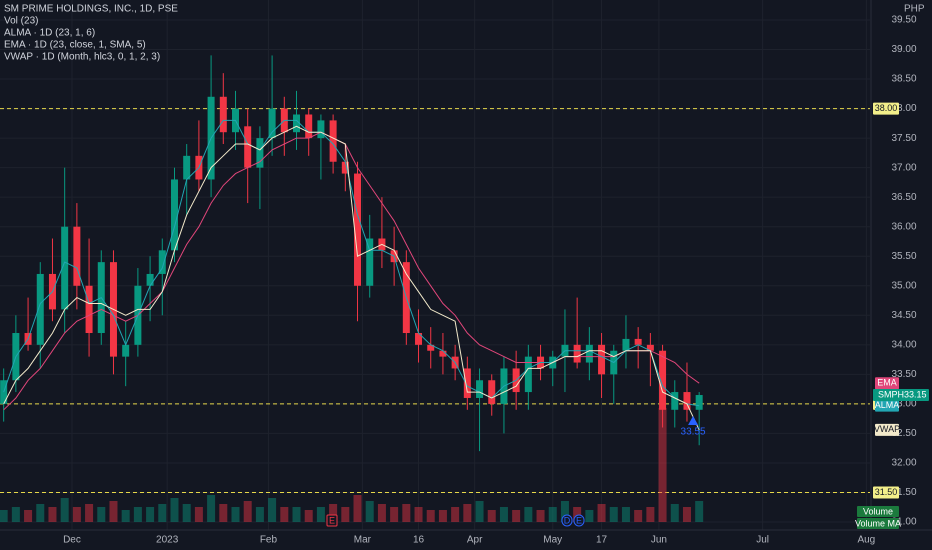 This screenshot has width=932, height=550. What do you see at coordinates (903, 433) in the screenshot?
I see `y-tick-label: 32.50` at bounding box center [903, 433].